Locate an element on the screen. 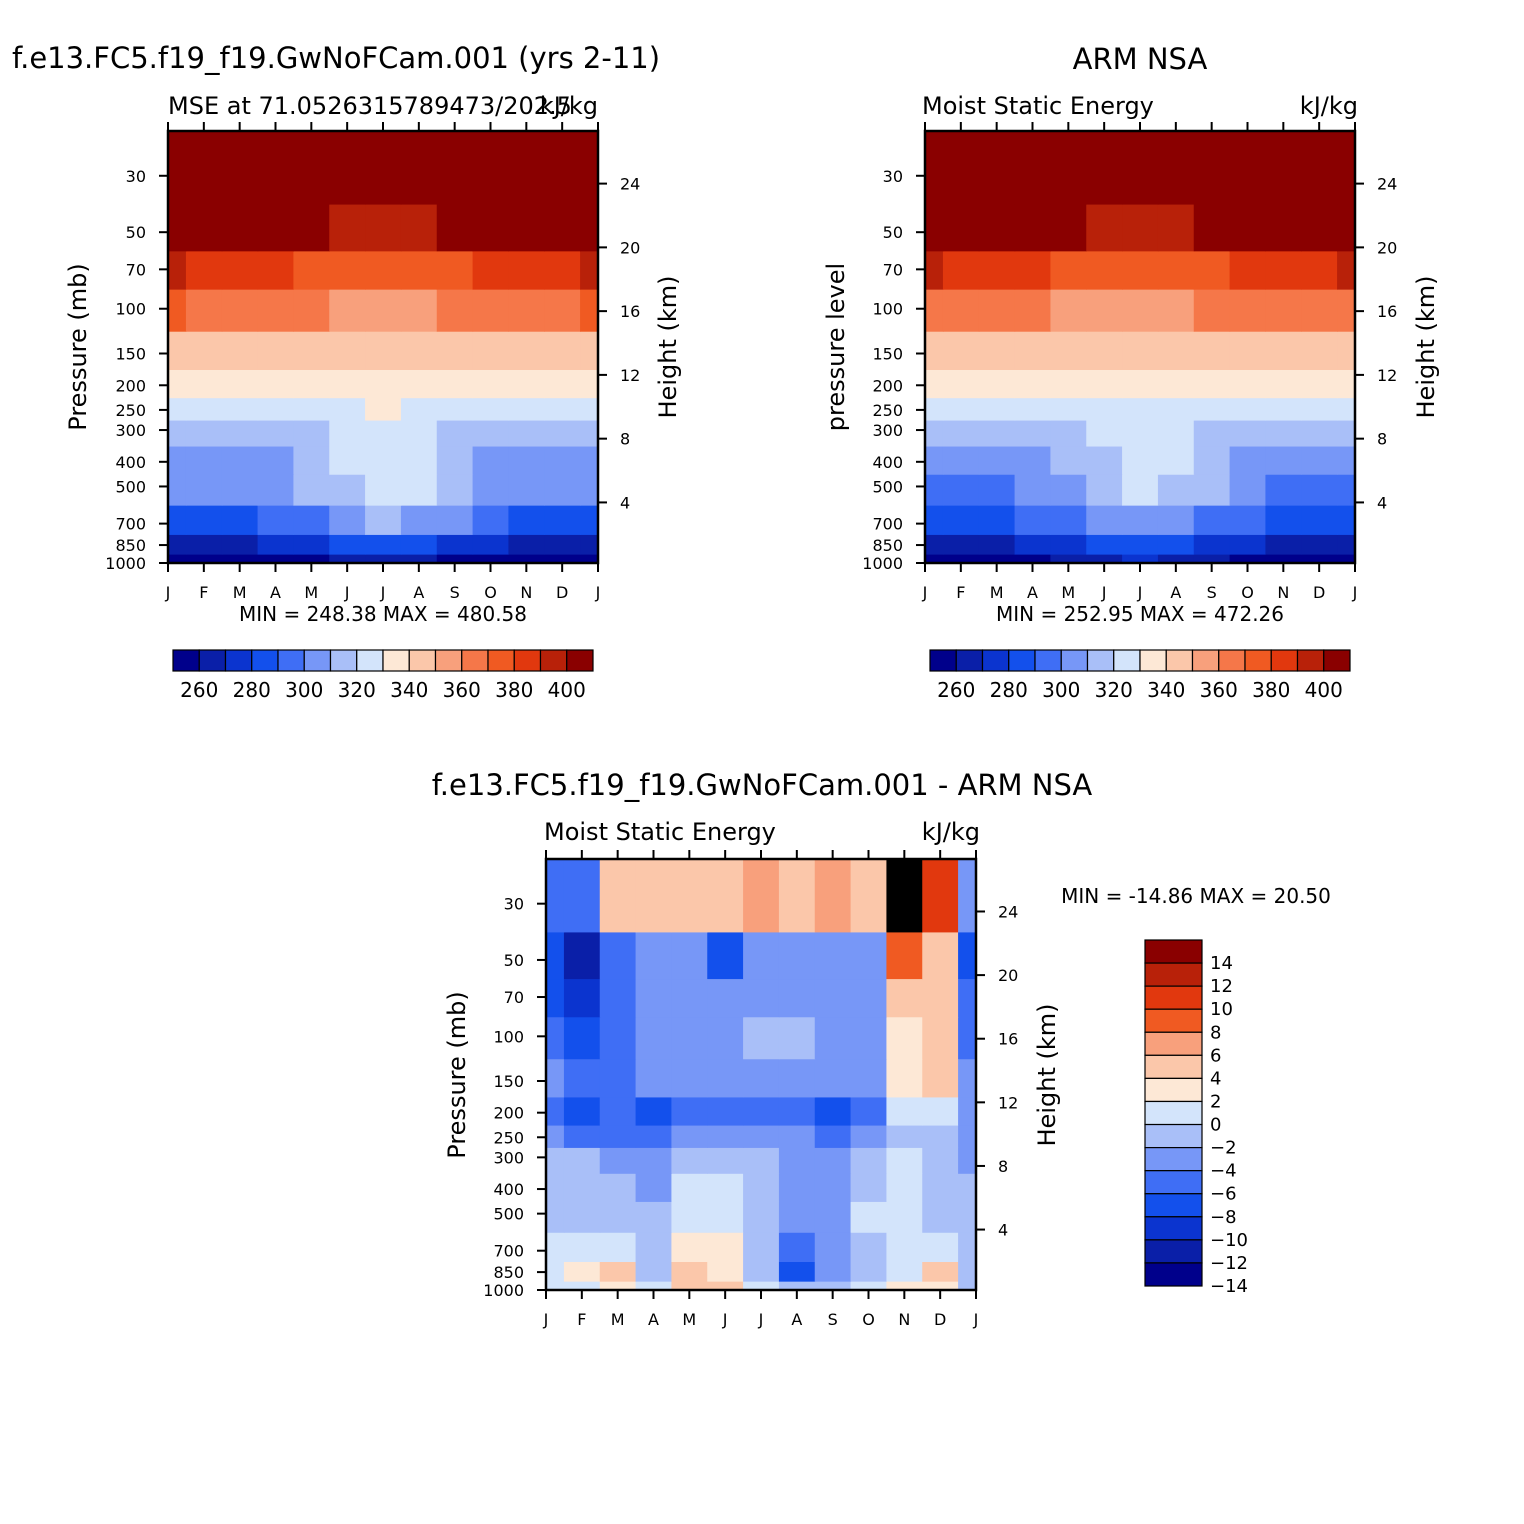  x-tick-label: D is located at coordinates (940, 1319).